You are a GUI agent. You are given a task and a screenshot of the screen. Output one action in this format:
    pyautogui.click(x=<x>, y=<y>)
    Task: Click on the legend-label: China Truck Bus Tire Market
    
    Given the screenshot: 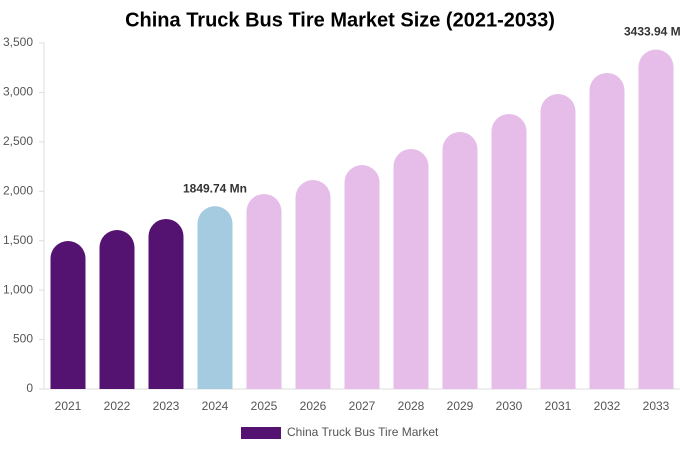 What is the action you would take?
    pyautogui.click(x=363, y=432)
    